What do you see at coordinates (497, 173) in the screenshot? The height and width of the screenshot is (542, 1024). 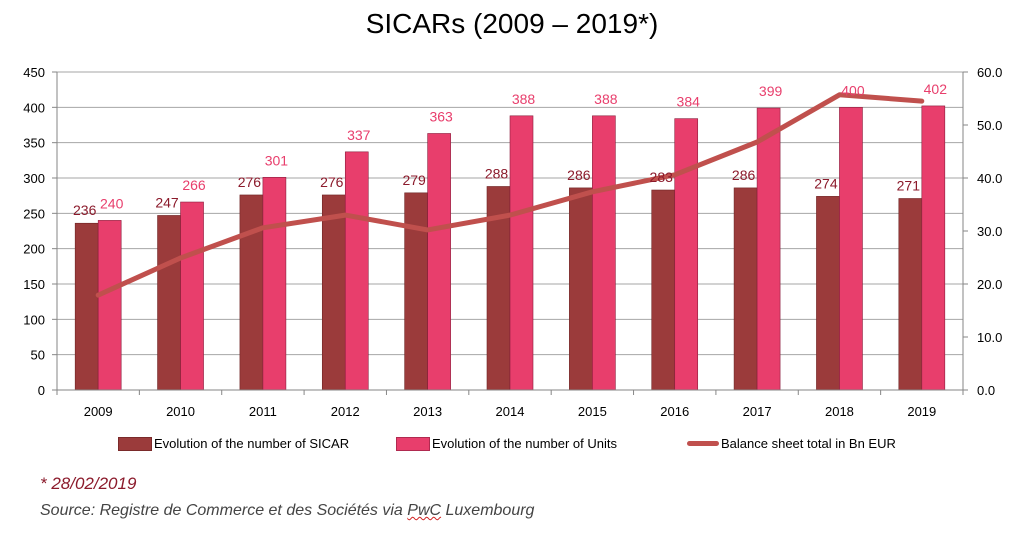 I see `data-label-sicar: 288` at bounding box center [497, 173].